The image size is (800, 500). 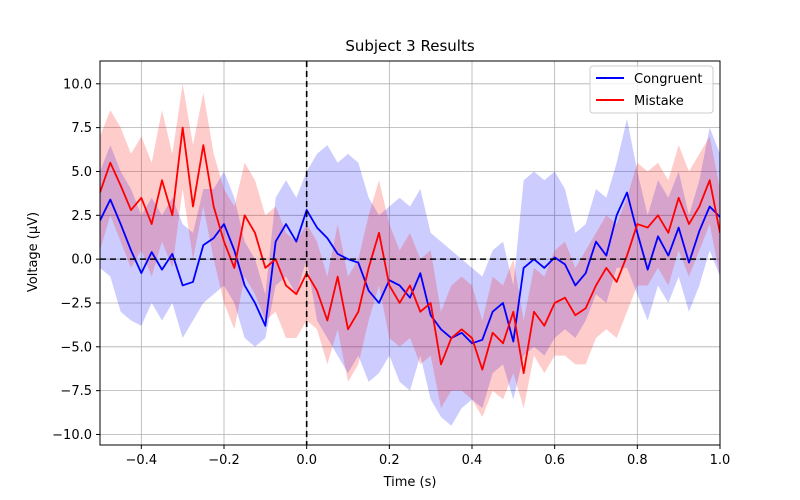 What do you see at coordinates (389, 460) in the screenshot?
I see `x-tick-label: 0.2` at bounding box center [389, 460].